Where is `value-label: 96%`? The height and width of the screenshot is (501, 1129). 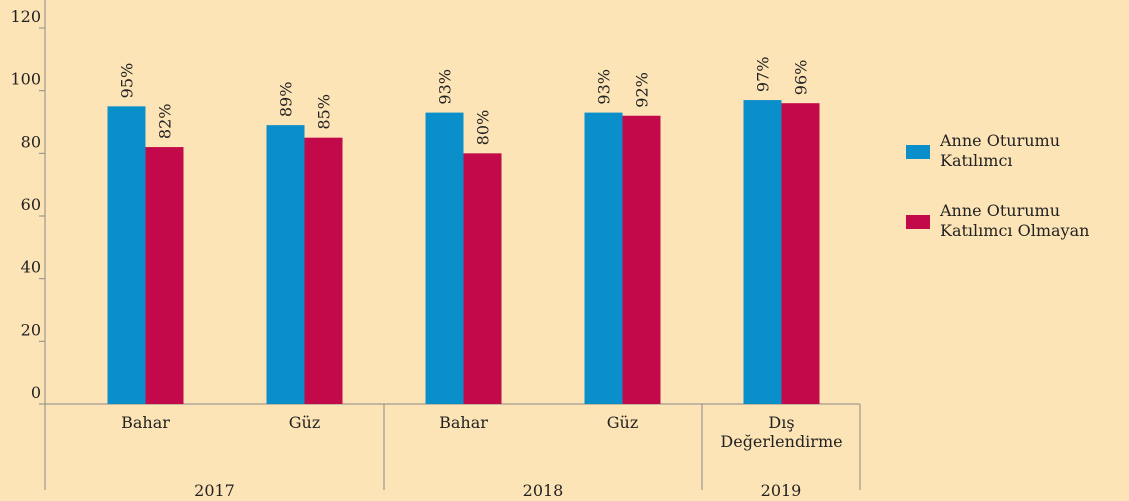
value-label: 96% is located at coordinates (801, 78).